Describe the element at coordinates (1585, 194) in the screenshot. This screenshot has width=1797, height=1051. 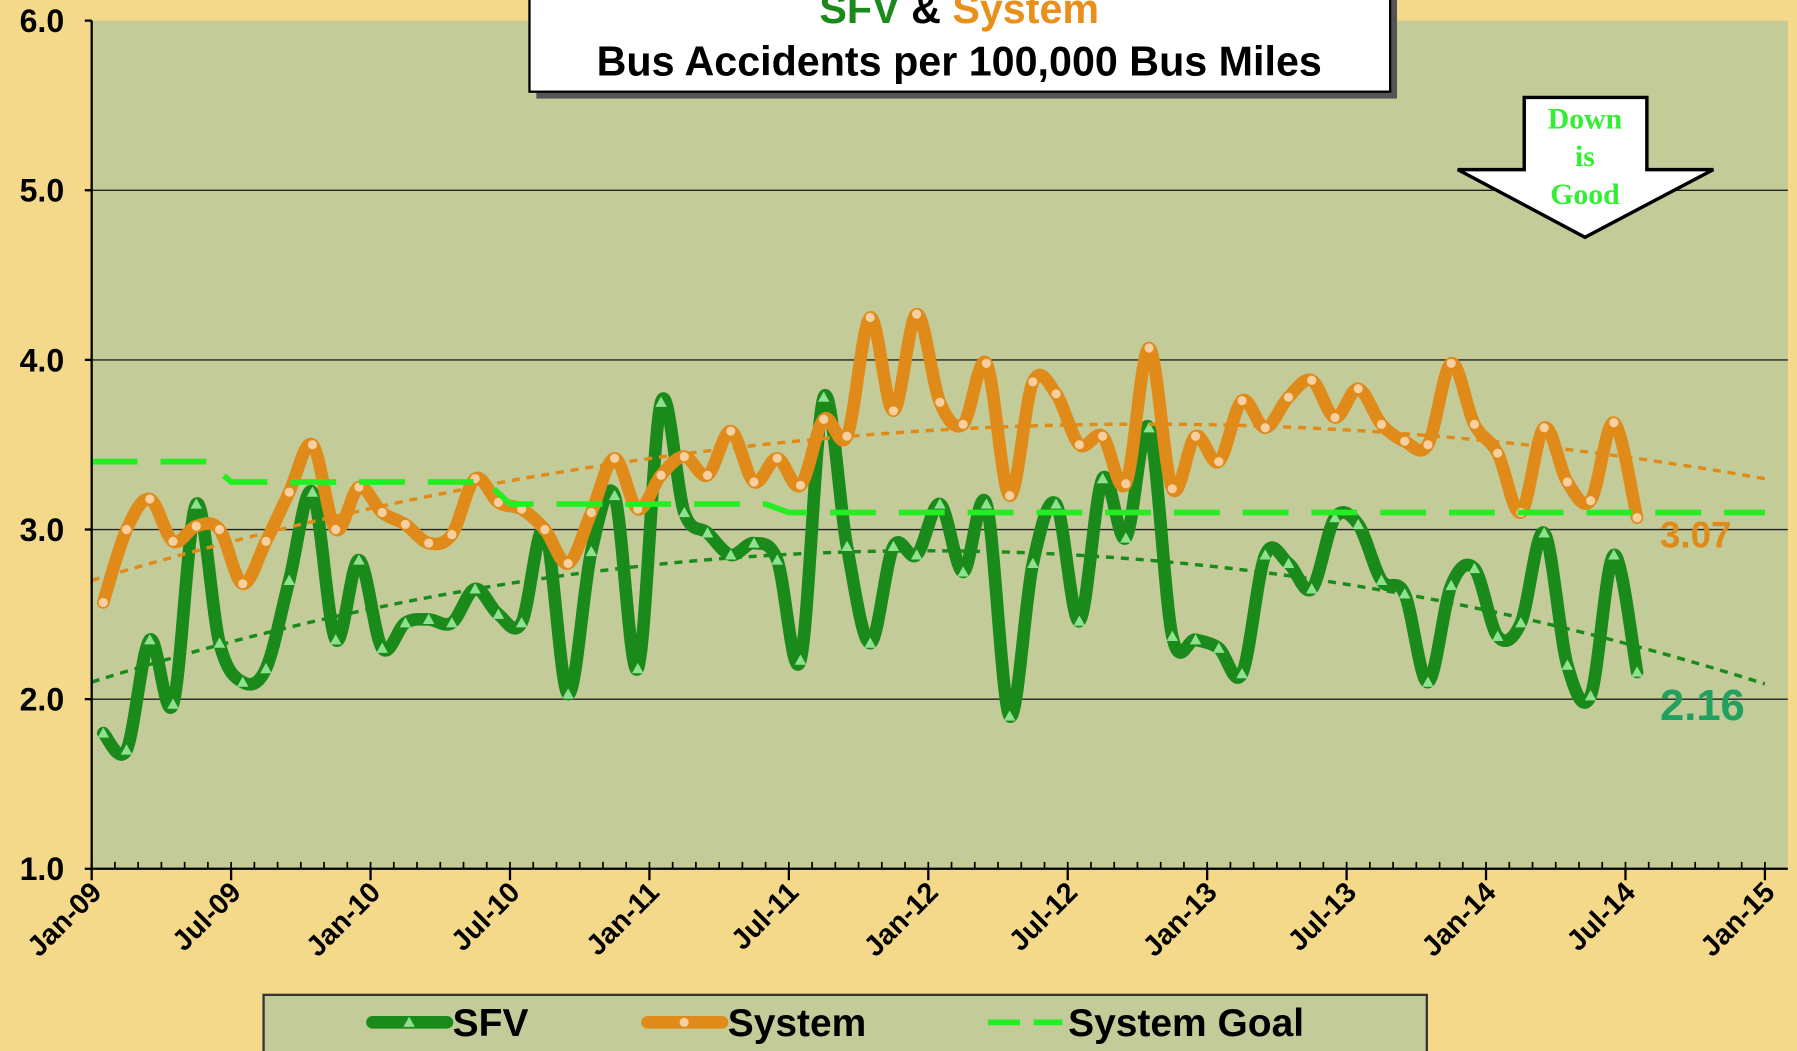
I see `callout-text: Good` at that location.